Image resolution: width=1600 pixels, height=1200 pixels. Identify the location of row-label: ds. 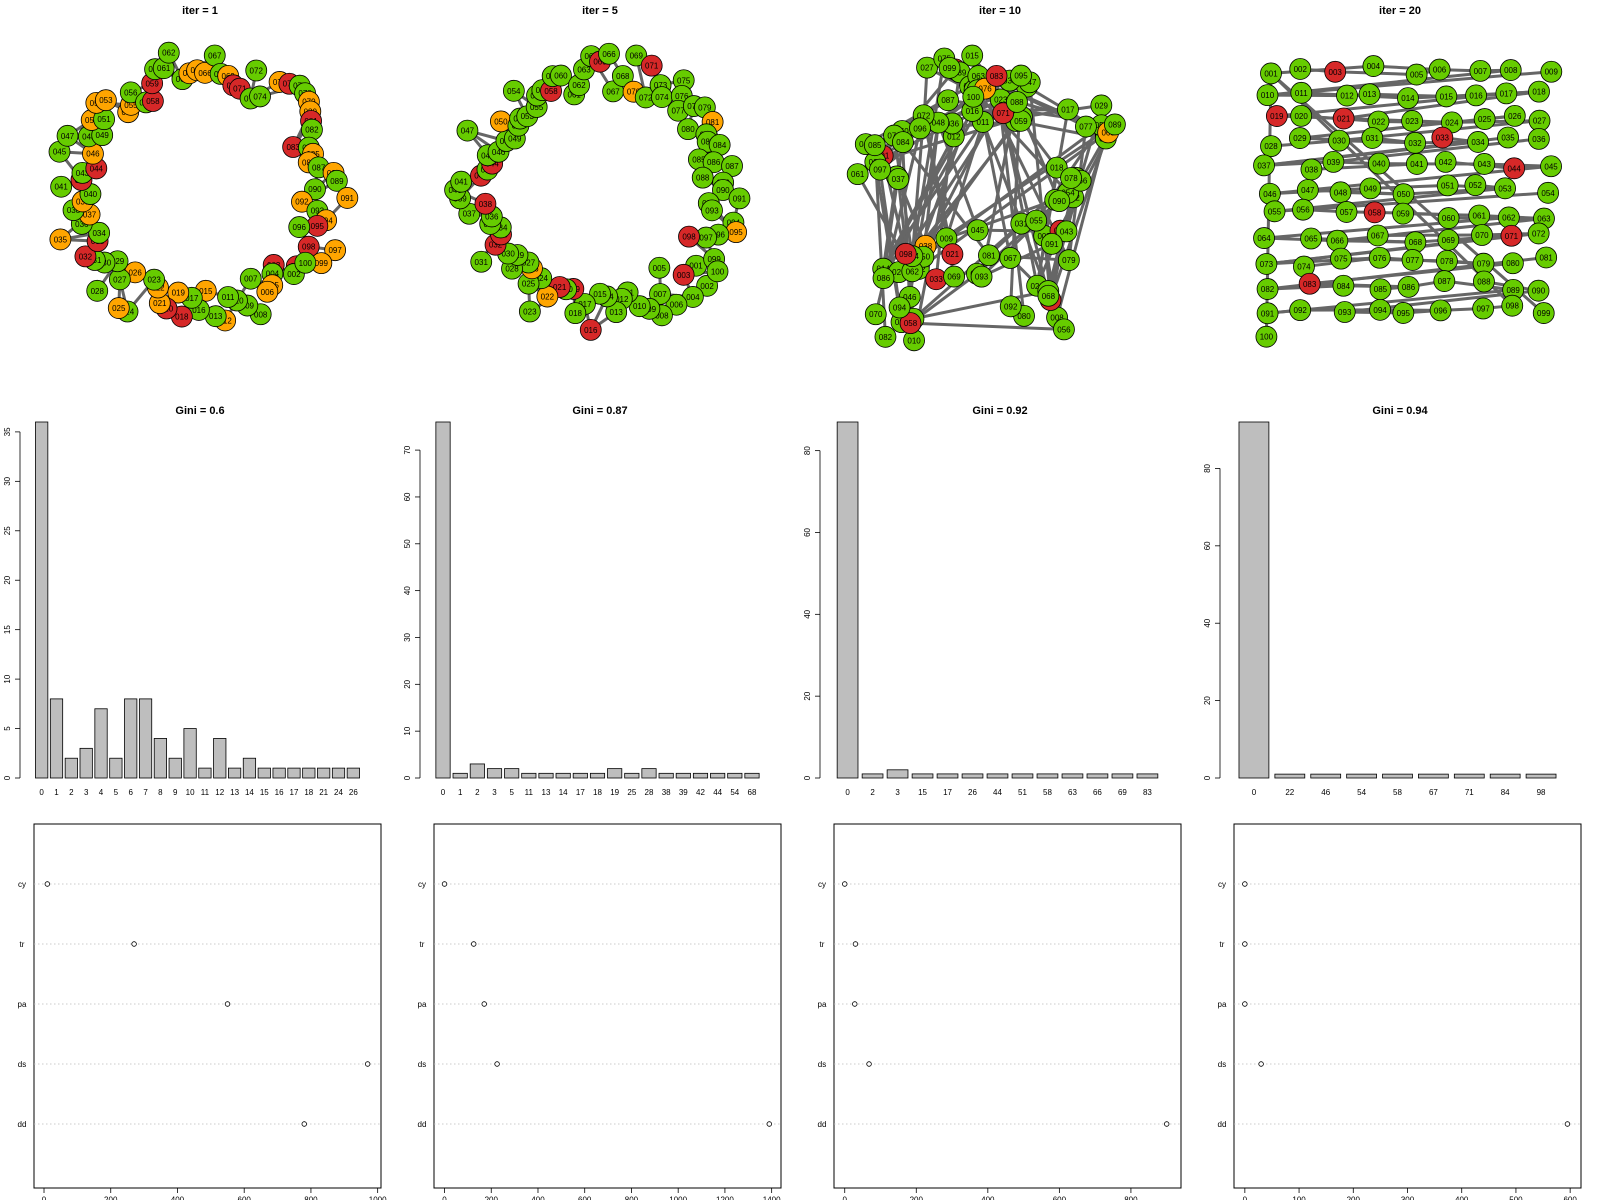
(422, 1064).